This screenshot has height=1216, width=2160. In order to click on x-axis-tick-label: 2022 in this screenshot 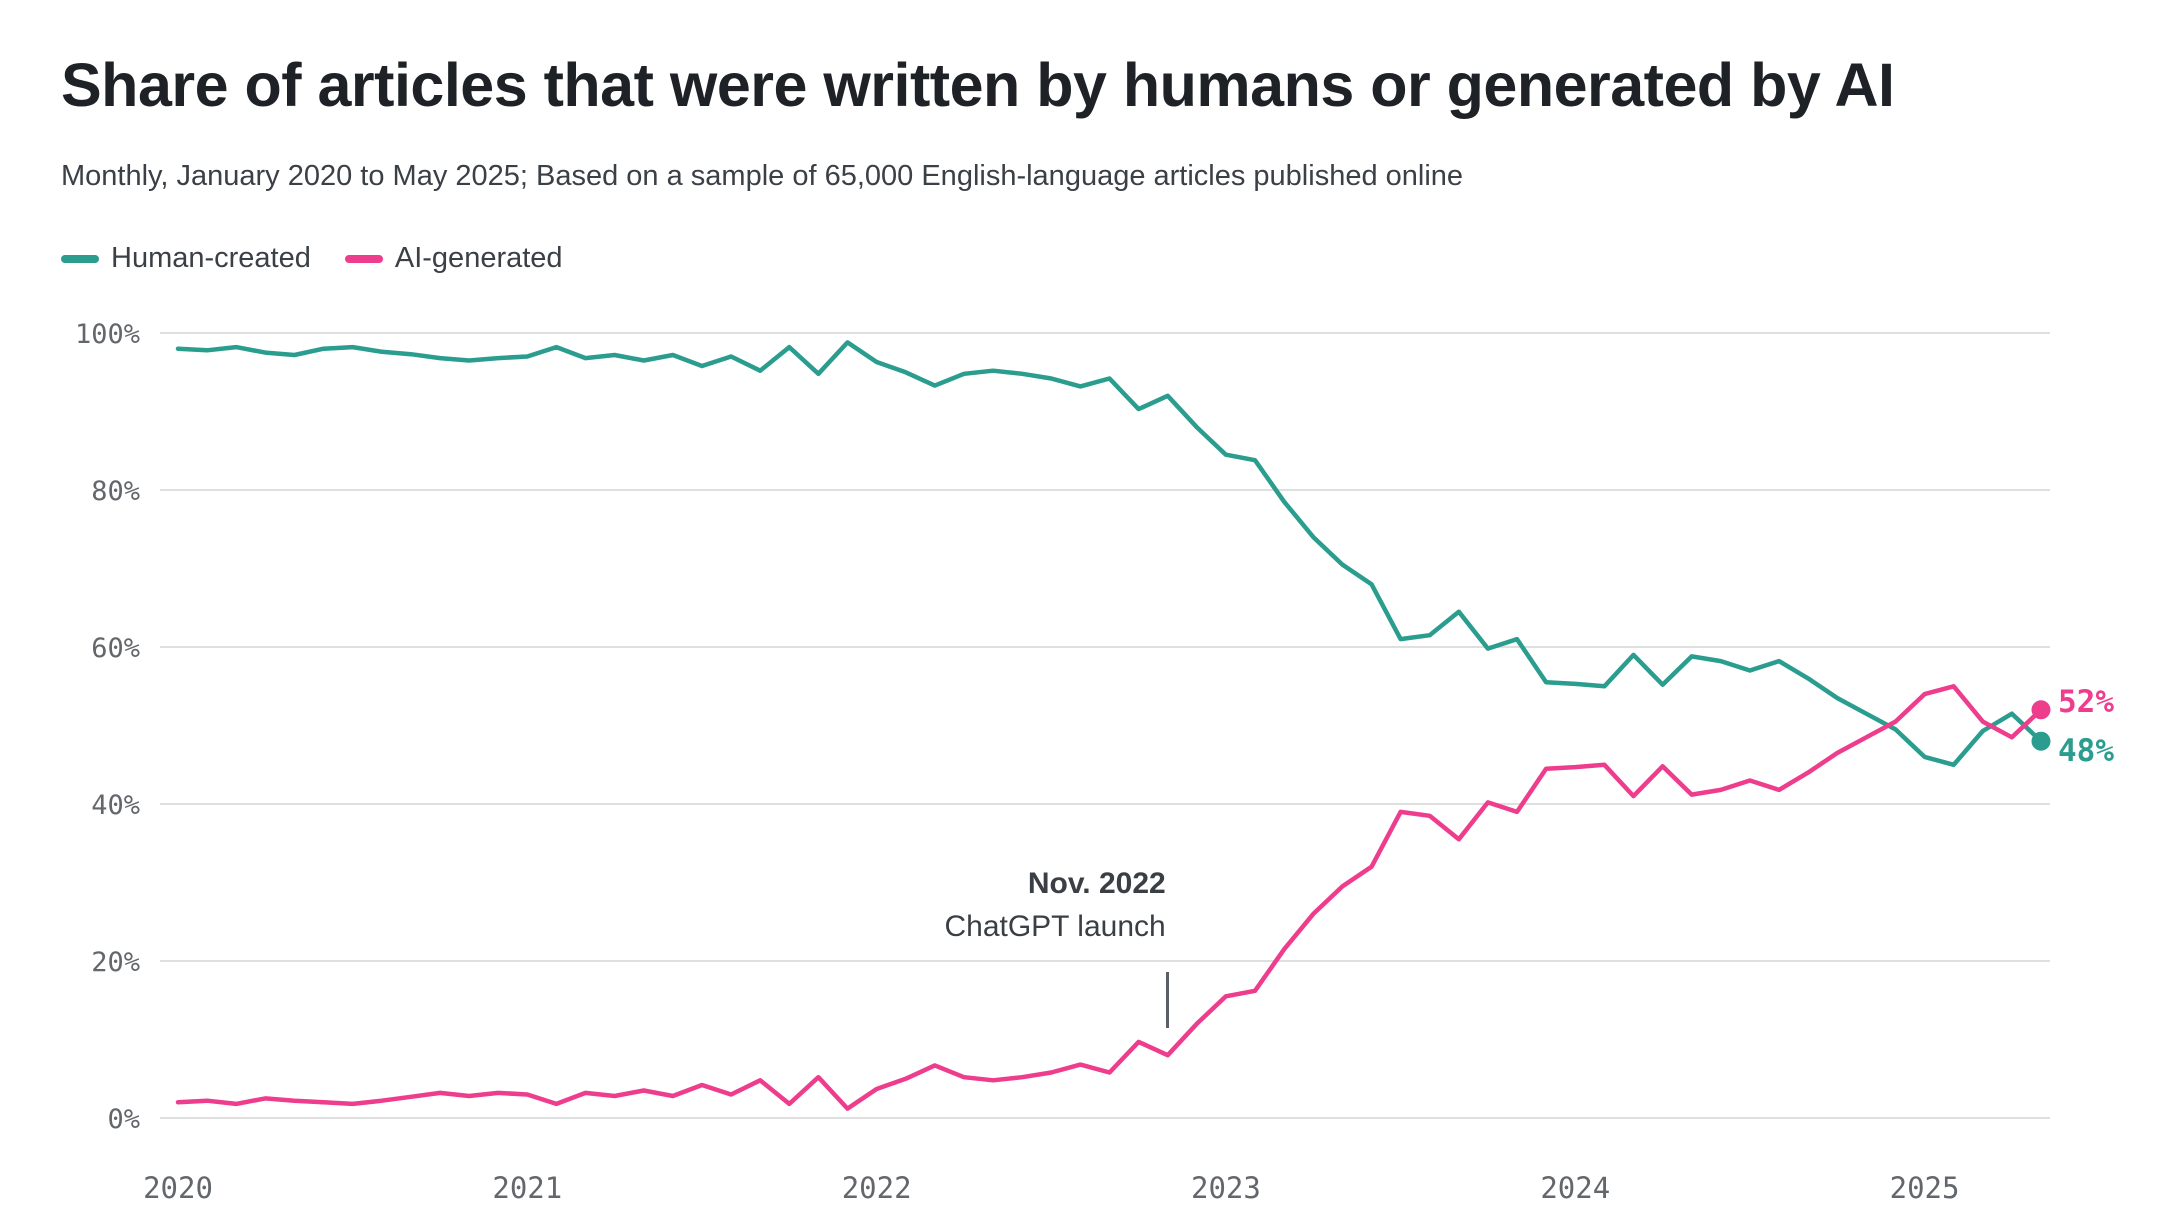, I will do `click(877, 1188)`.